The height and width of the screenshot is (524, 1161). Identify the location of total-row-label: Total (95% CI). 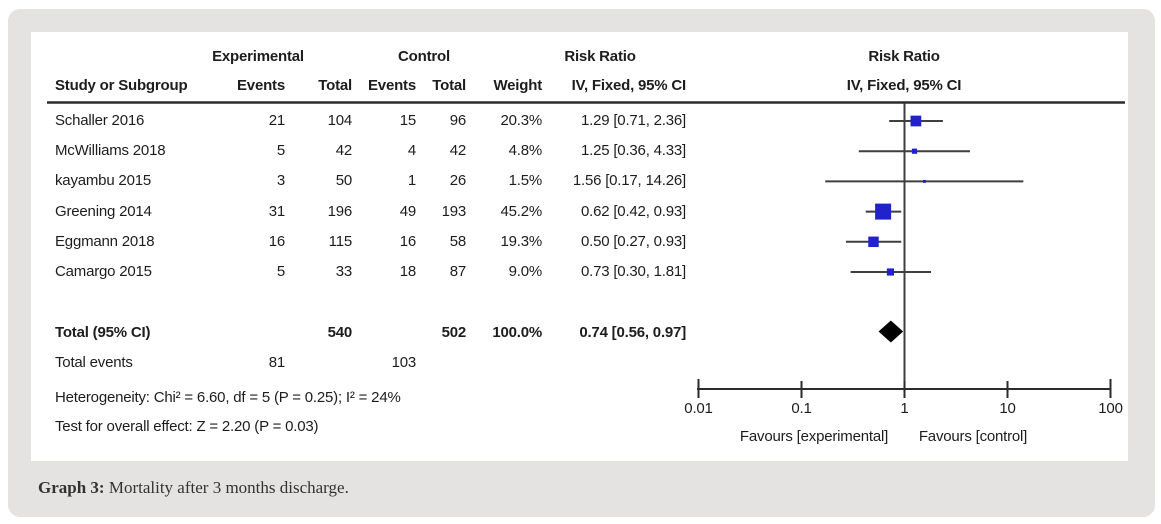
(103, 332).